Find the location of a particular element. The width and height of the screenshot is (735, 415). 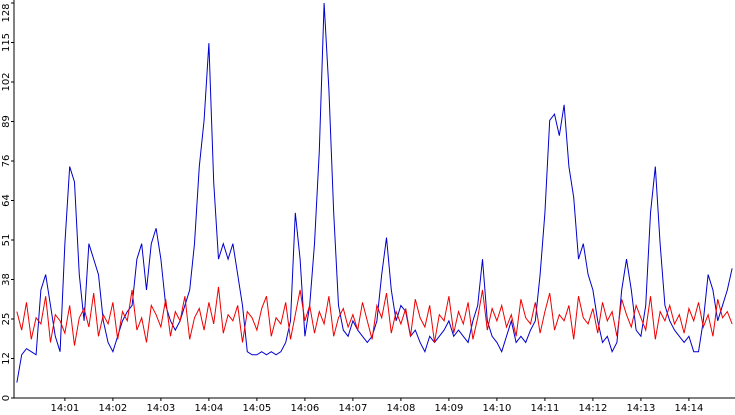

x-tick-label: 14:04 is located at coordinates (208, 408).